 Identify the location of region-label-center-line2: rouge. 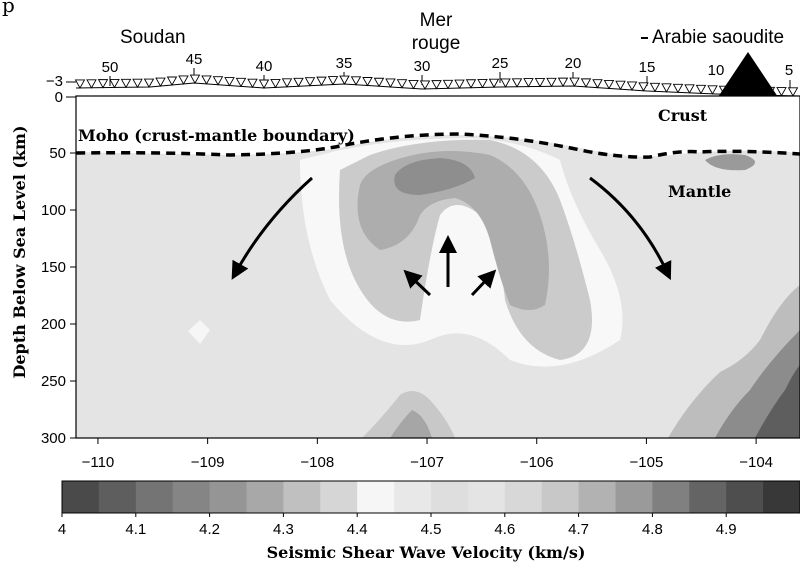
(436, 43).